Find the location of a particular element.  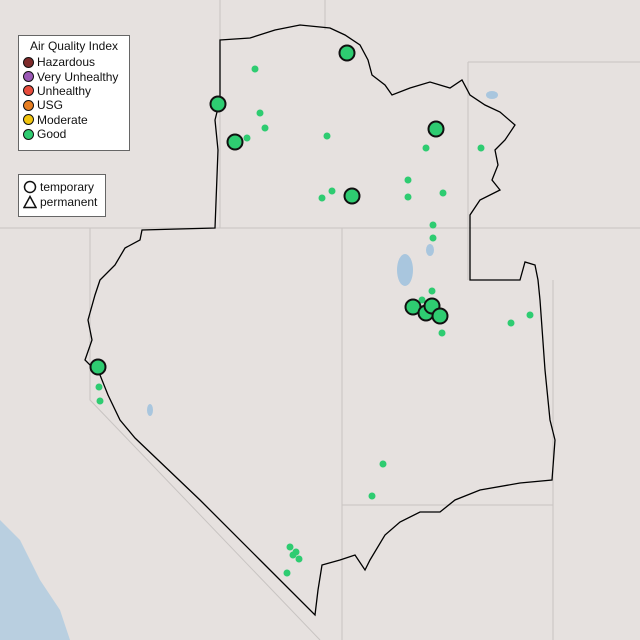

legend-item-very-unhealthy: Very Unhealthy is located at coordinates (74, 76).